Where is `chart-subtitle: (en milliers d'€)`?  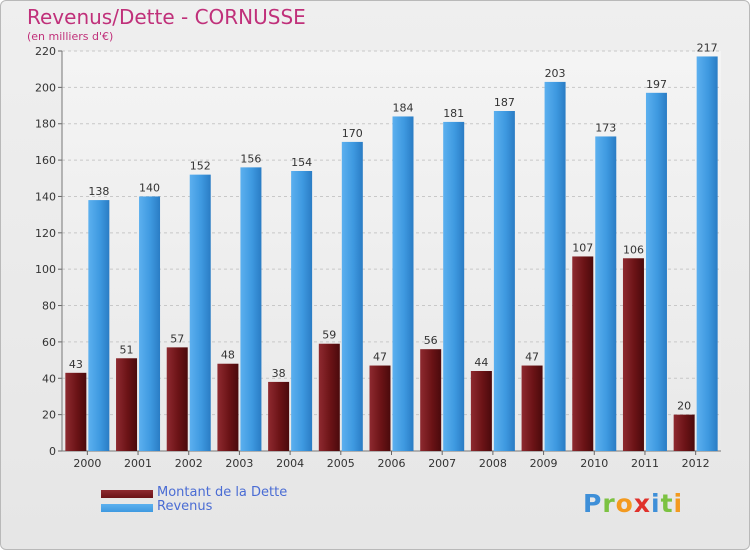
chart-subtitle: (en milliers d'€) is located at coordinates (70, 36).